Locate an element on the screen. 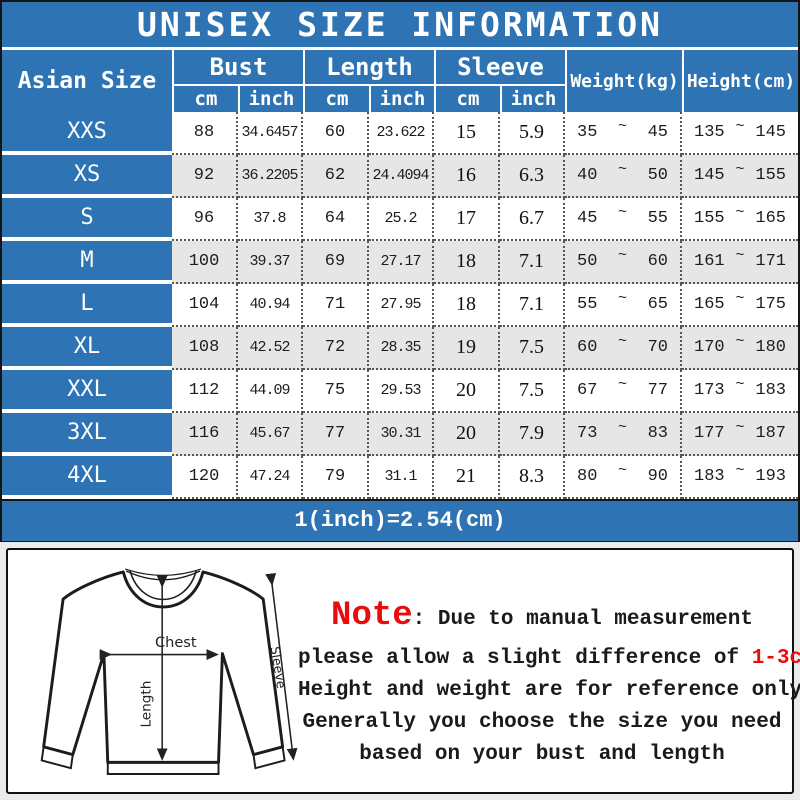 The width and height of the screenshot is (800, 800). sleeve-inch-cell: 7.9 is located at coordinates (532, 434).